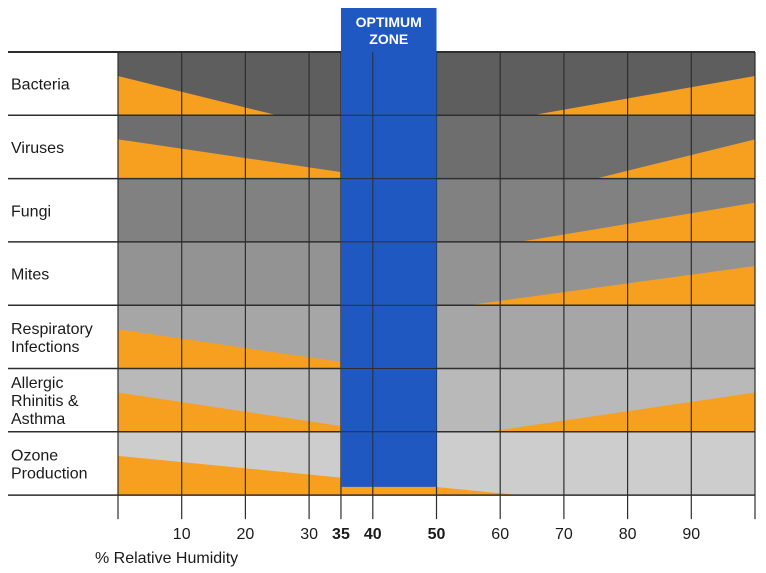 This screenshot has width=766, height=573. Describe the element at coordinates (246, 534) in the screenshot. I see `x-tick-label: 20` at that location.